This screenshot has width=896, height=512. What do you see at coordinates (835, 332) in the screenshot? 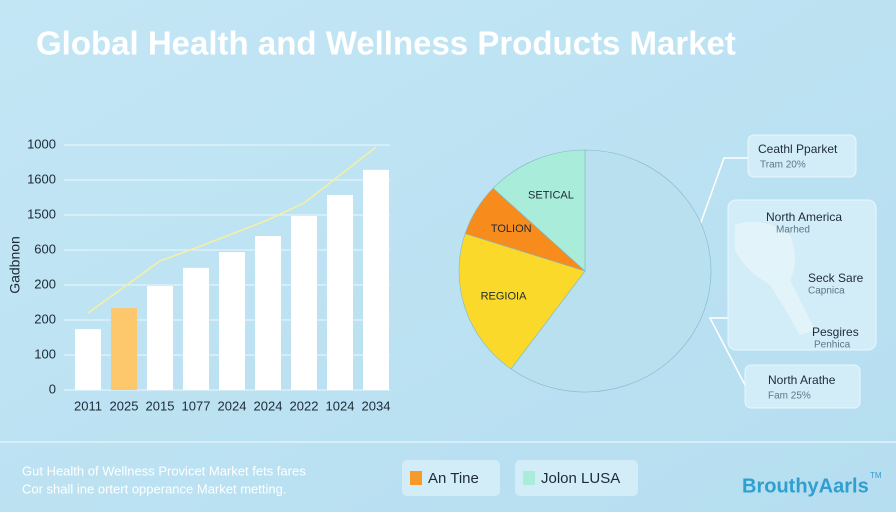
I see `callout-title: Pesgires` at bounding box center [835, 332].